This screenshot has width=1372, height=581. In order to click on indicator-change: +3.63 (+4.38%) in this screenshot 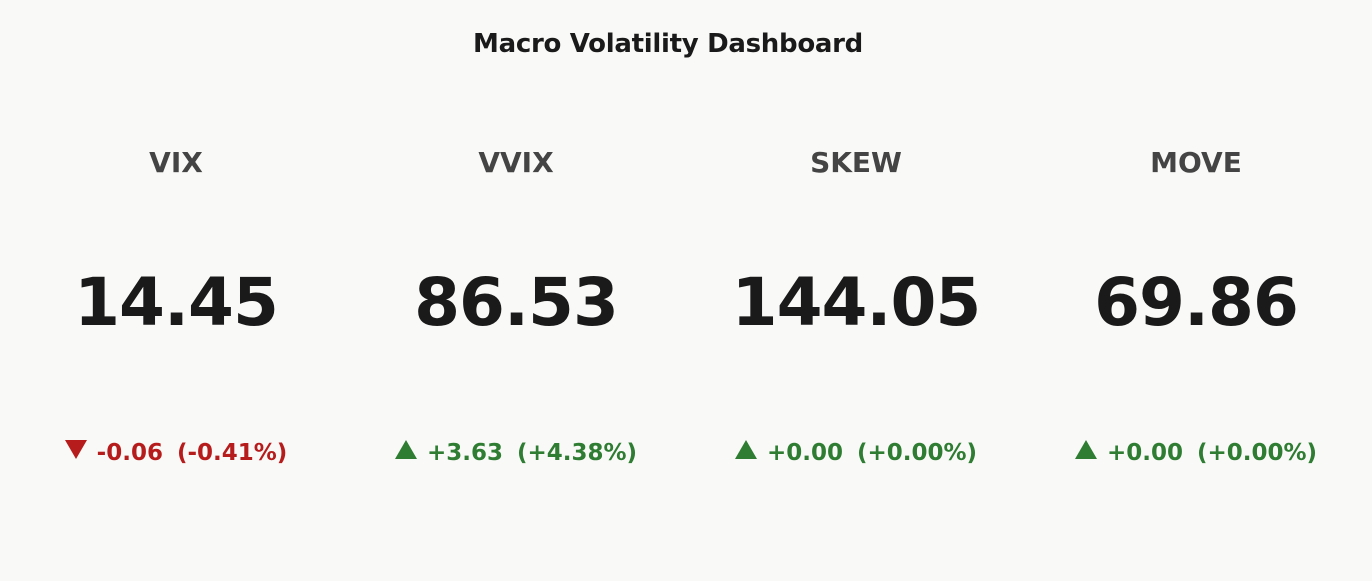, I will do `click(516, 453)`.